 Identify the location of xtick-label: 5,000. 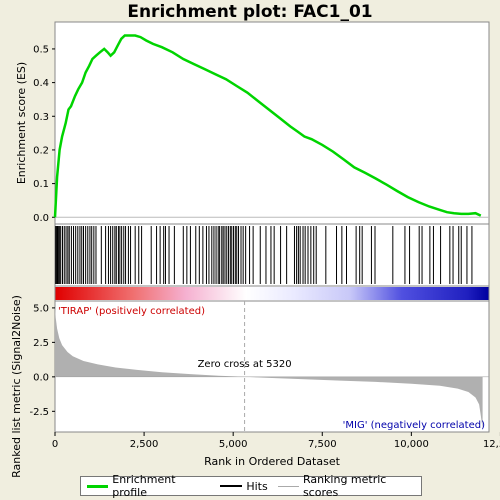
(233, 444).